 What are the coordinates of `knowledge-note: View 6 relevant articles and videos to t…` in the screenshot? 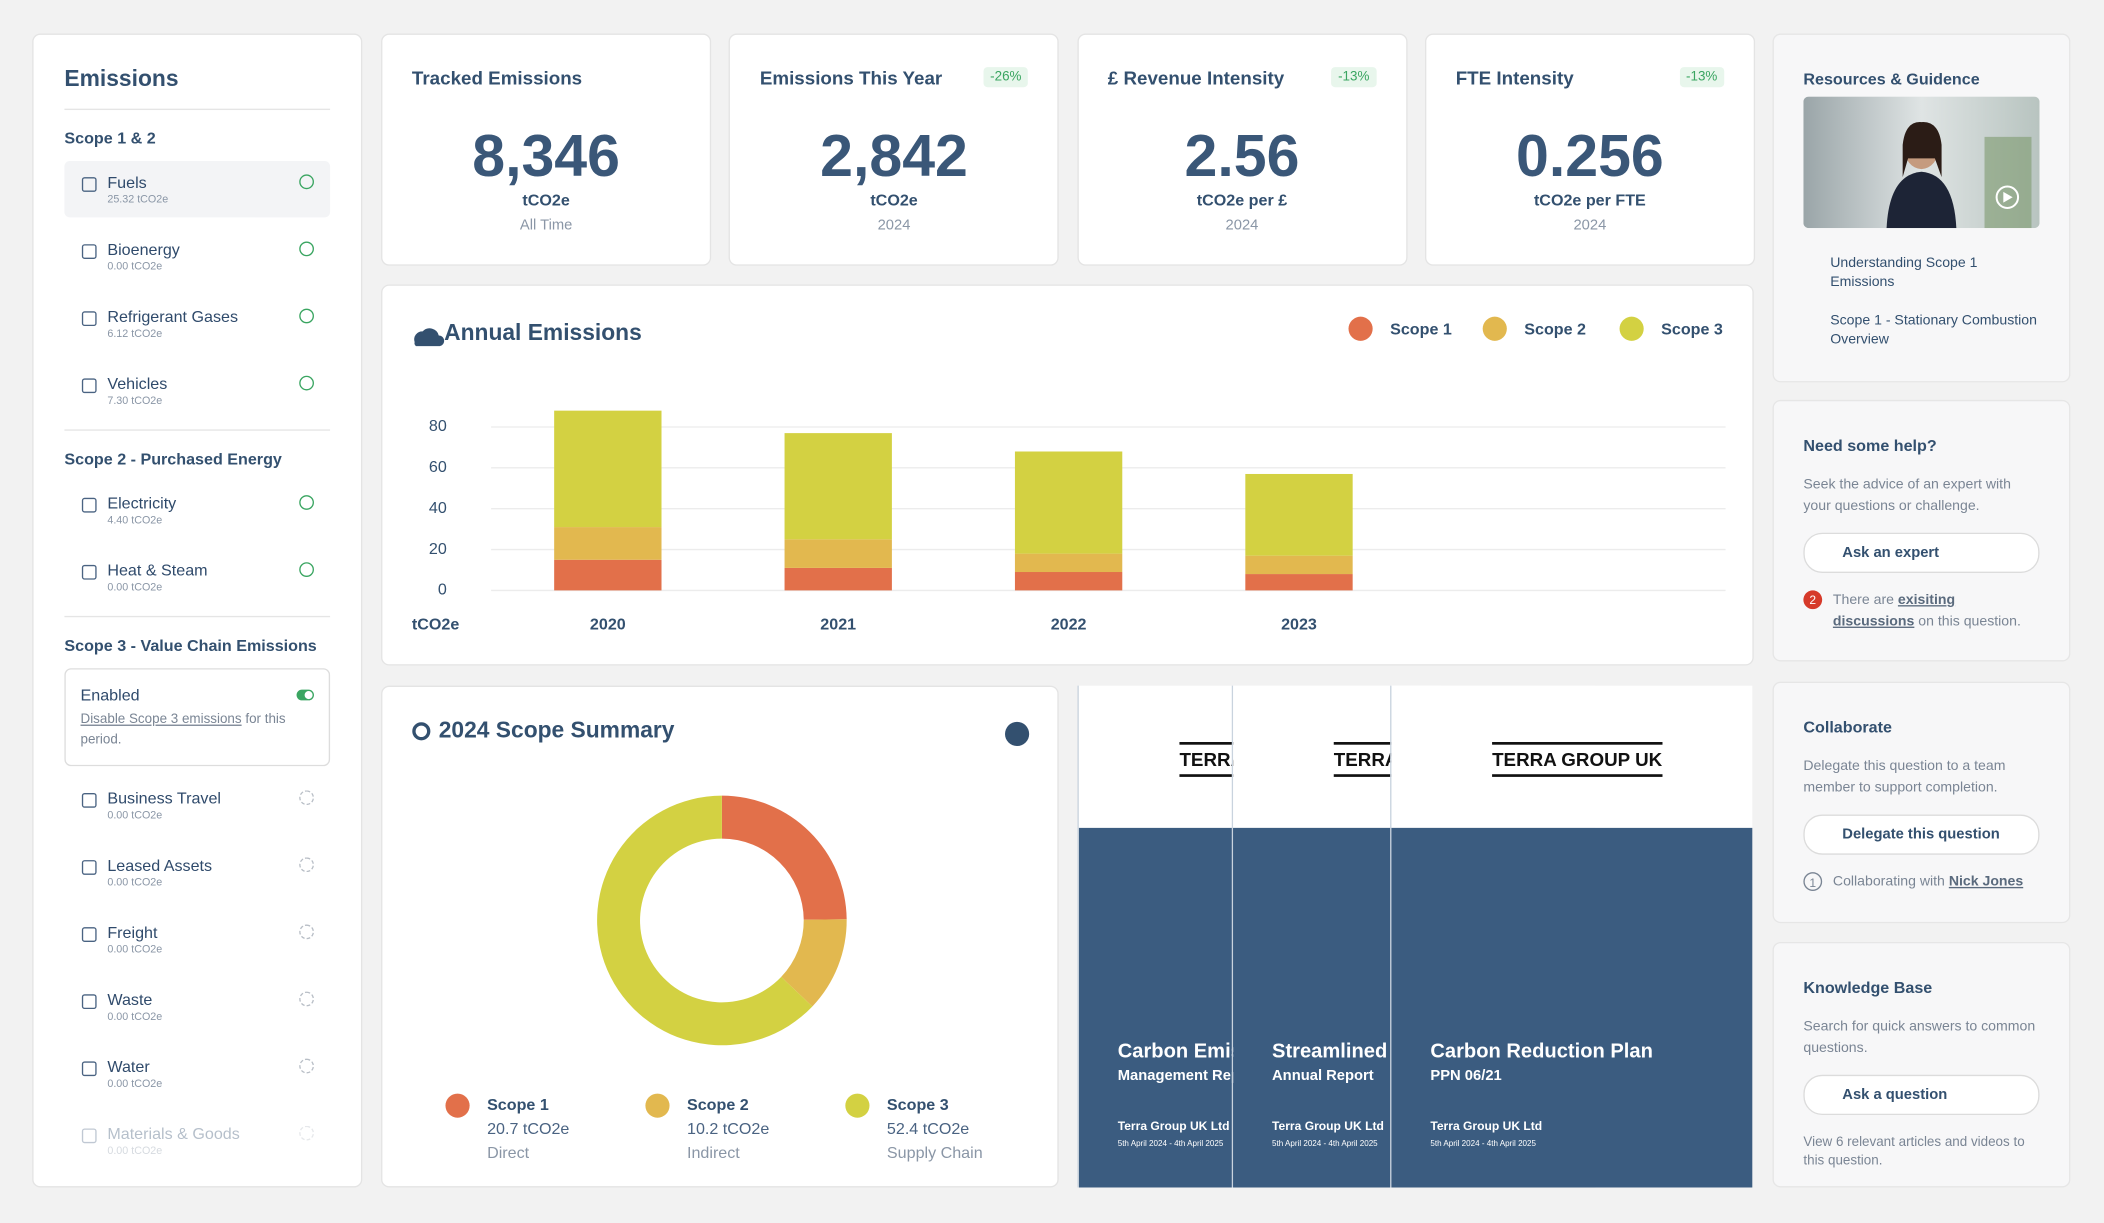 It's located at (1914, 1152).